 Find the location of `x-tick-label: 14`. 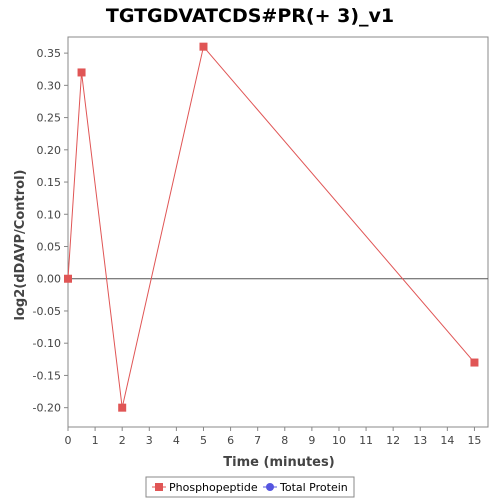

x-tick-label: 14 is located at coordinates (447, 440).